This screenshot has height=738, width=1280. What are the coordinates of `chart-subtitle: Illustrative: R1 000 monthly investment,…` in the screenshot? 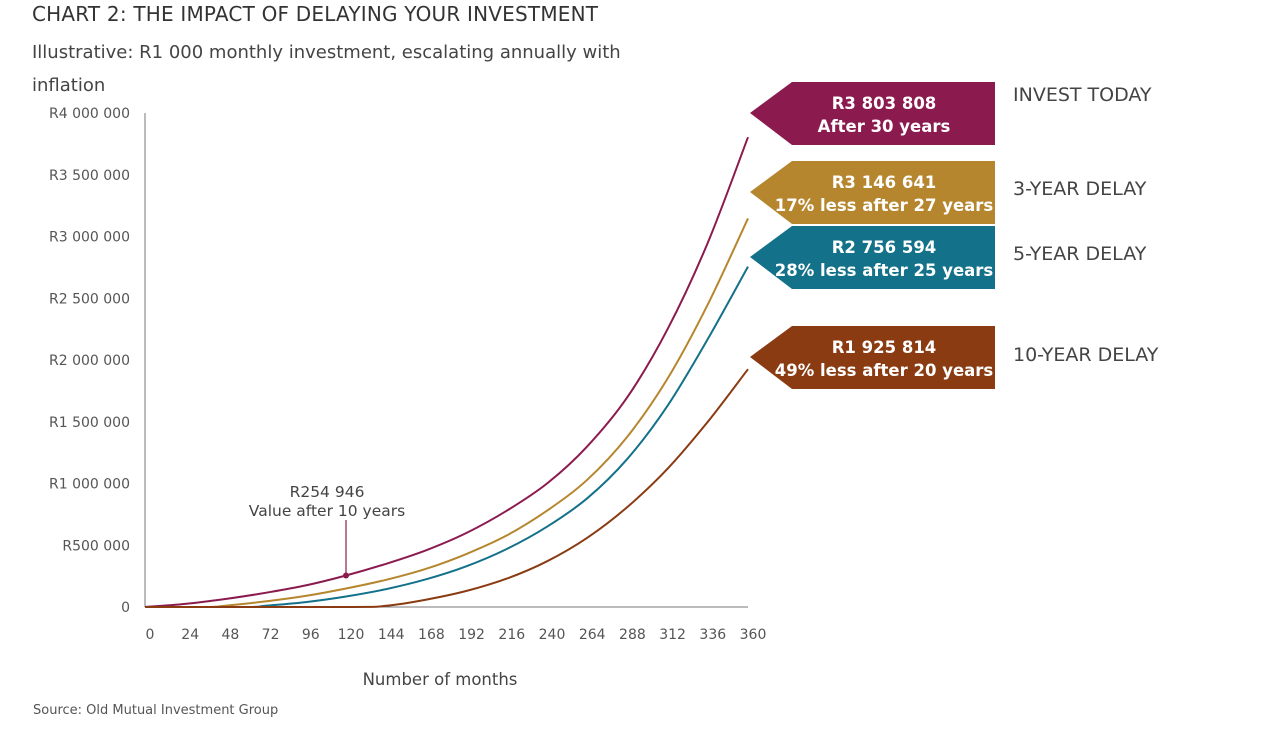 It's located at (326, 69).